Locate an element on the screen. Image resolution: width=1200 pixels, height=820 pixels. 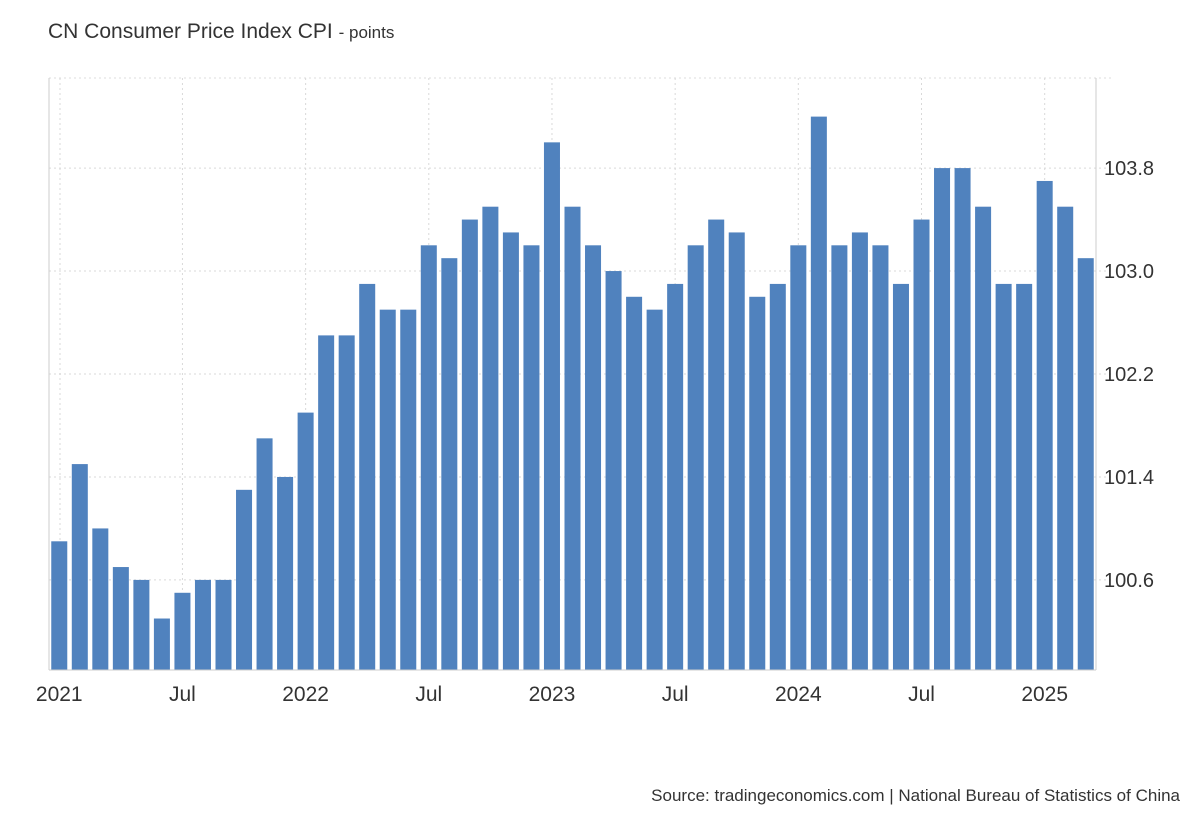
y-axis-labels: 100.6 101.4 102.2 103.0 103.8 is located at coordinates (1129, 375).